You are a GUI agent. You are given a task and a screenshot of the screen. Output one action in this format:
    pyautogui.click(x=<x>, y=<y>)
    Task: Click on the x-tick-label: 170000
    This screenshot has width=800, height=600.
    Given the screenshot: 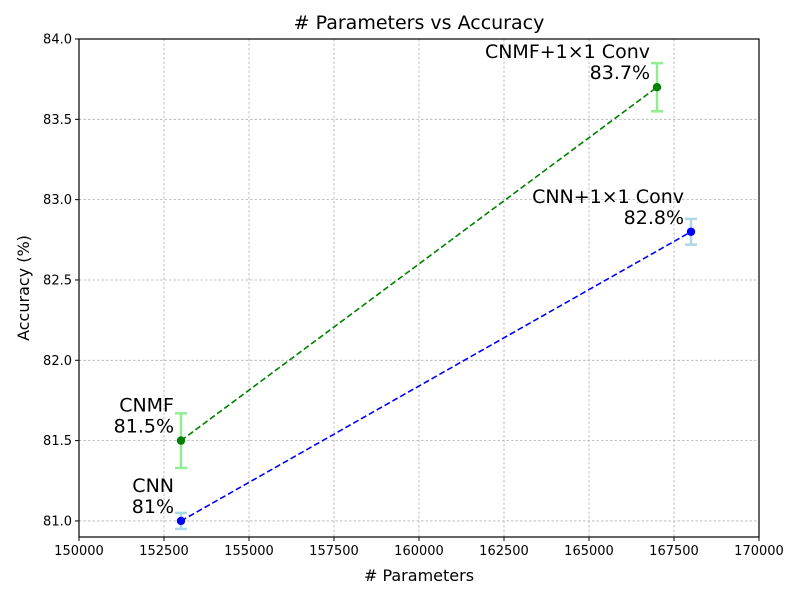 What is the action you would take?
    pyautogui.click(x=759, y=551)
    